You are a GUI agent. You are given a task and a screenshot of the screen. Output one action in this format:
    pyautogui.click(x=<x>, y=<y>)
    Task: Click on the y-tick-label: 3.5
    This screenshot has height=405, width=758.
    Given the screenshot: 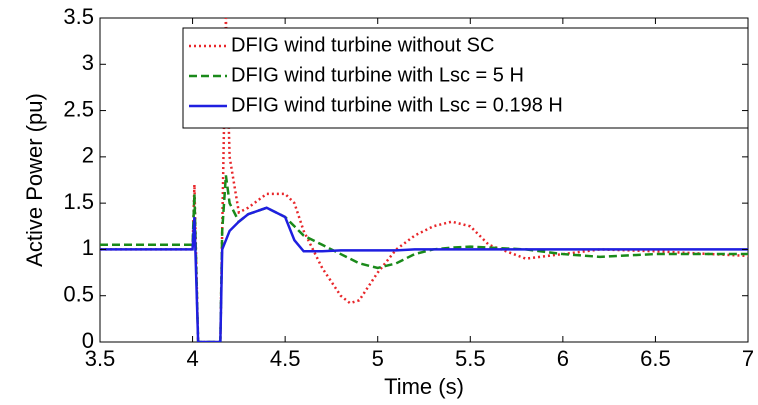 What is the action you would take?
    pyautogui.click(x=78, y=16)
    